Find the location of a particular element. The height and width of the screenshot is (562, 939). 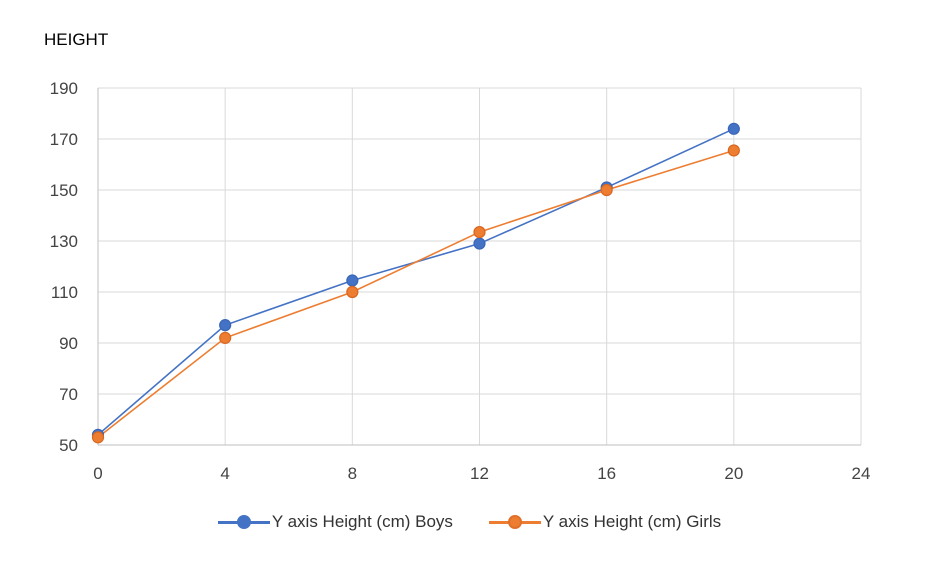

legend-swatch-girls is located at coordinates (514, 522).